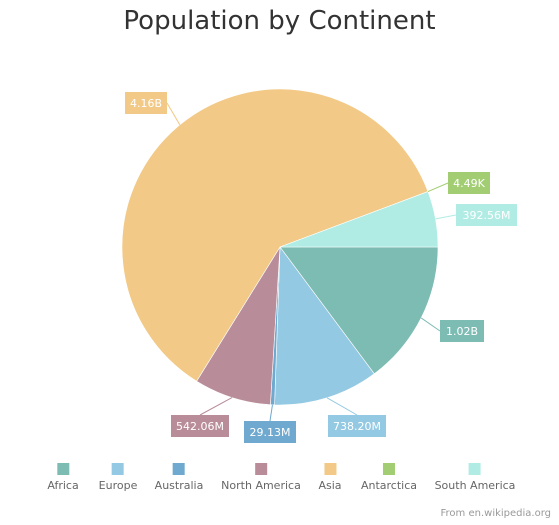  What do you see at coordinates (324, 326) in the screenshot?
I see `pie-slice-europe` at bounding box center [324, 326].